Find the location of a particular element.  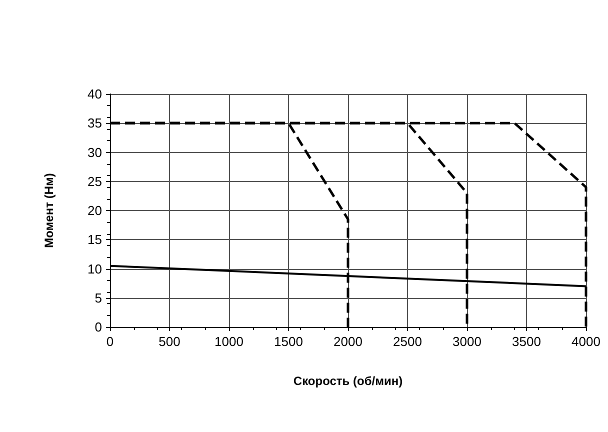

y-tick-label: 20 is located at coordinates (95, 210).